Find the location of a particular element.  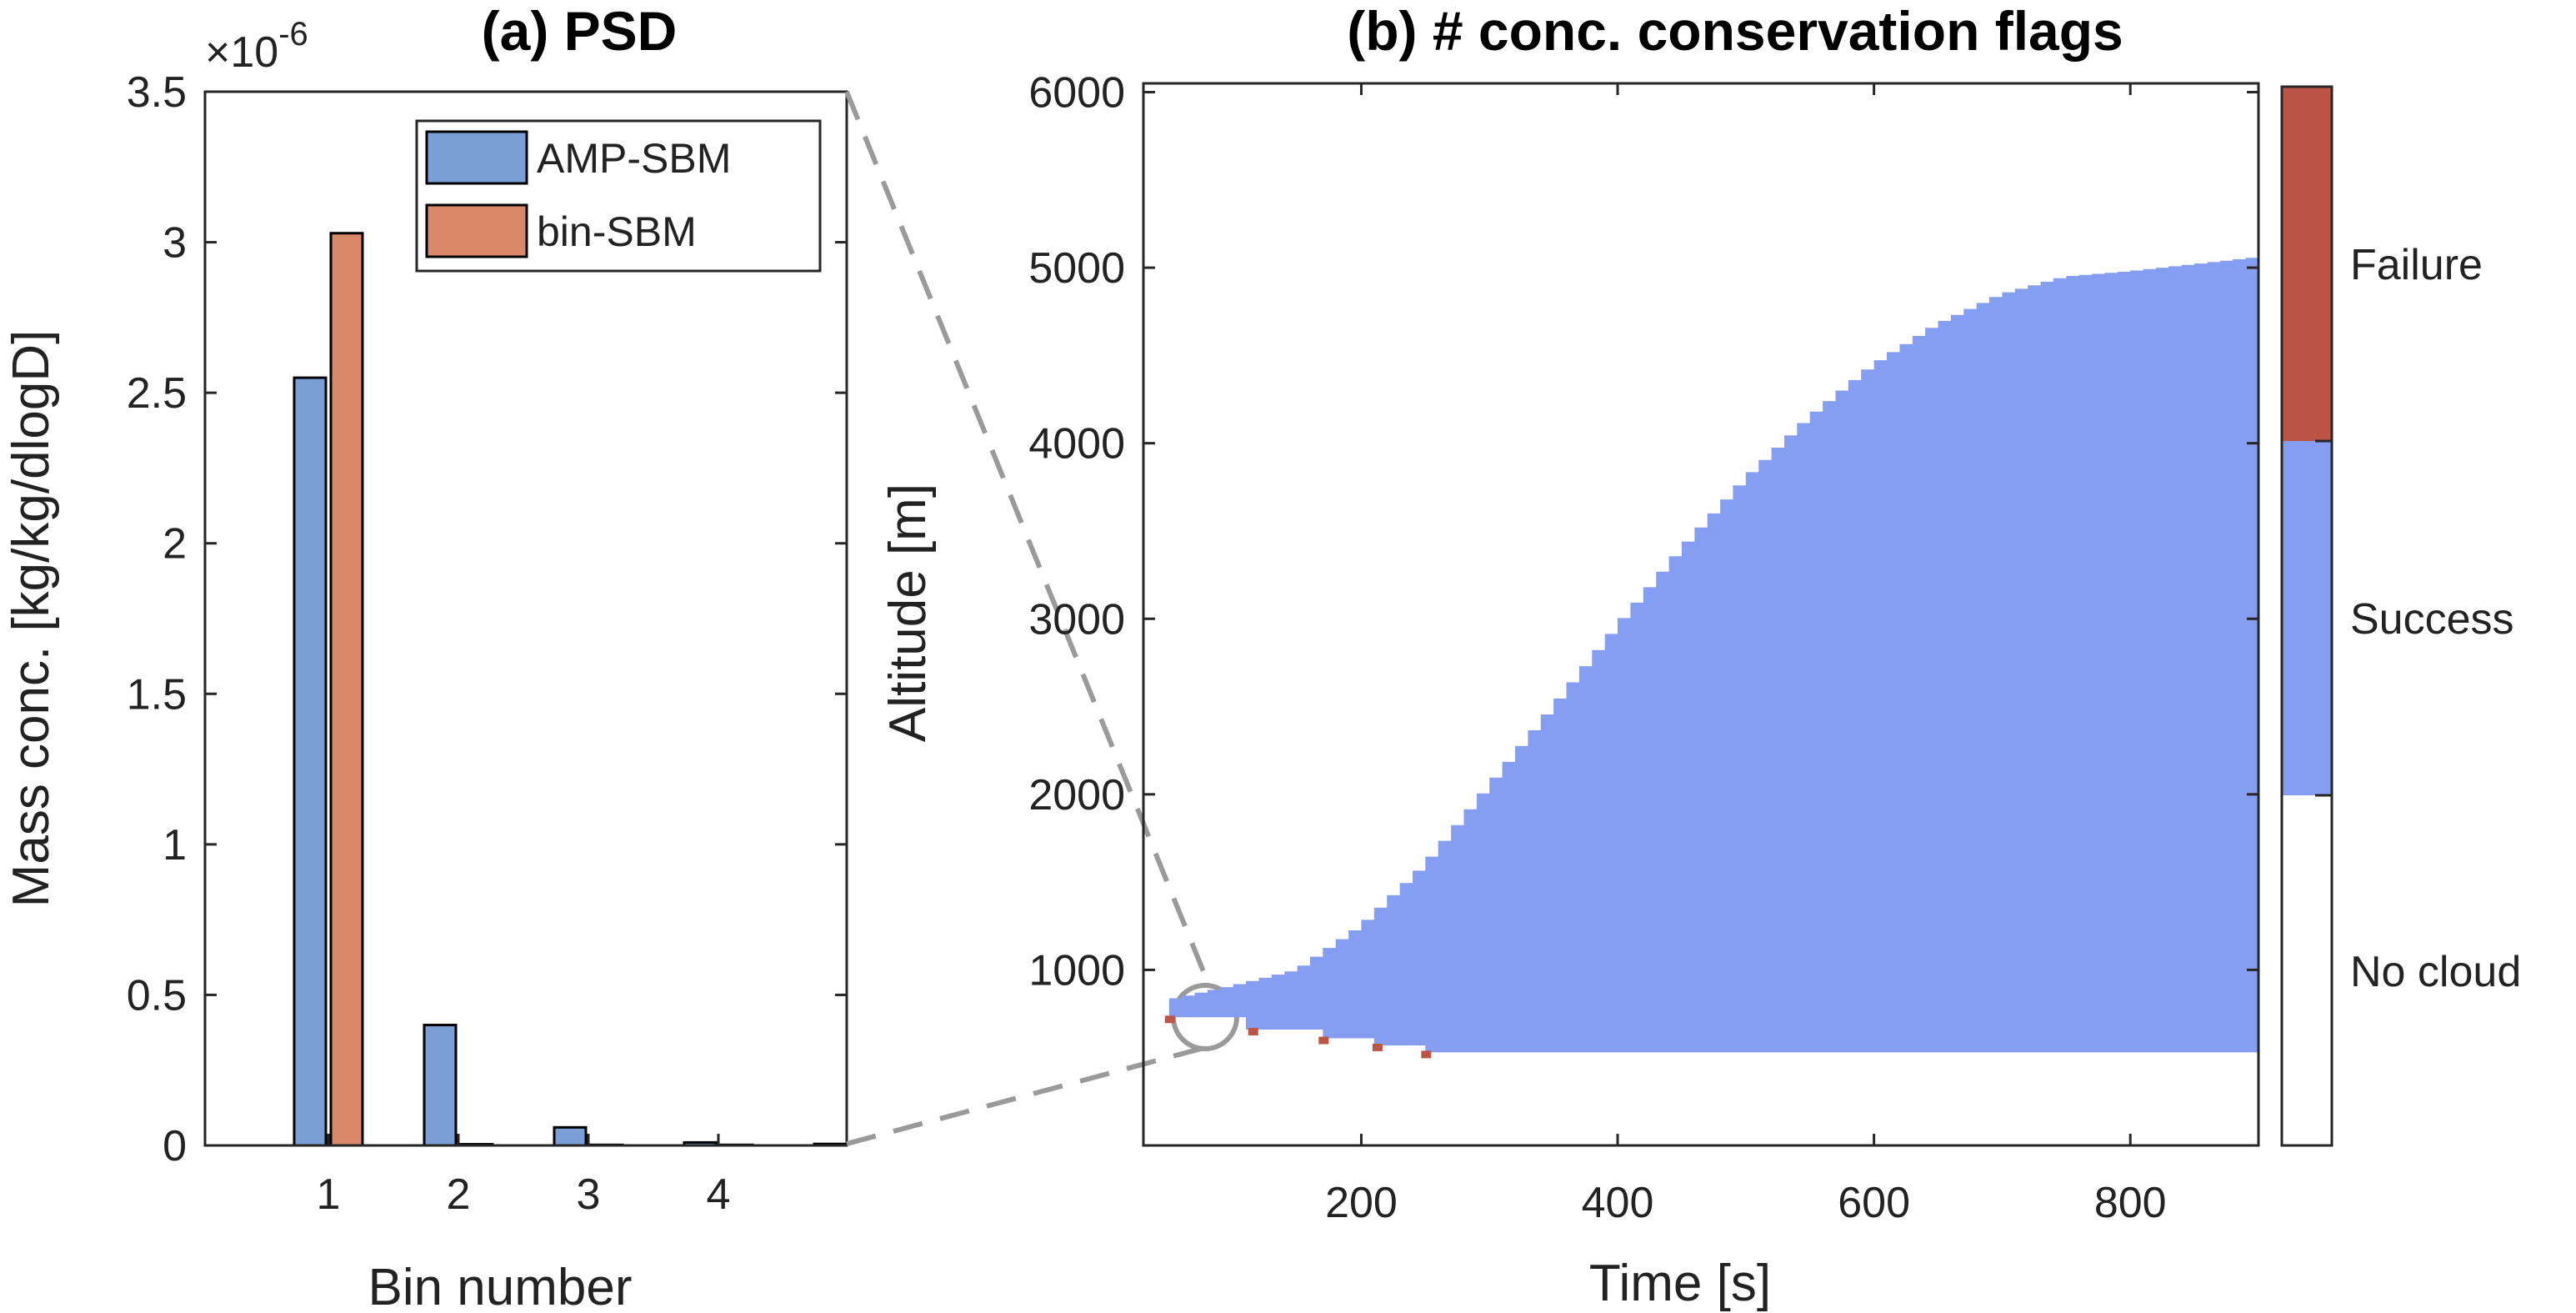

x-tick-label: 4 is located at coordinates (719, 1194).